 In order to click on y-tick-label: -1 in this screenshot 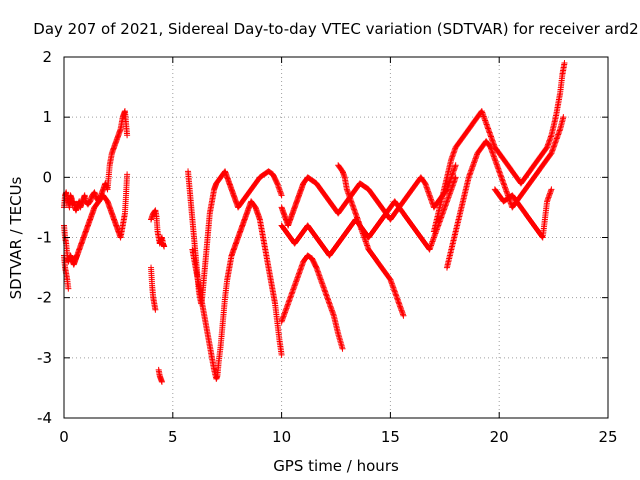, I will do `click(44, 238)`.